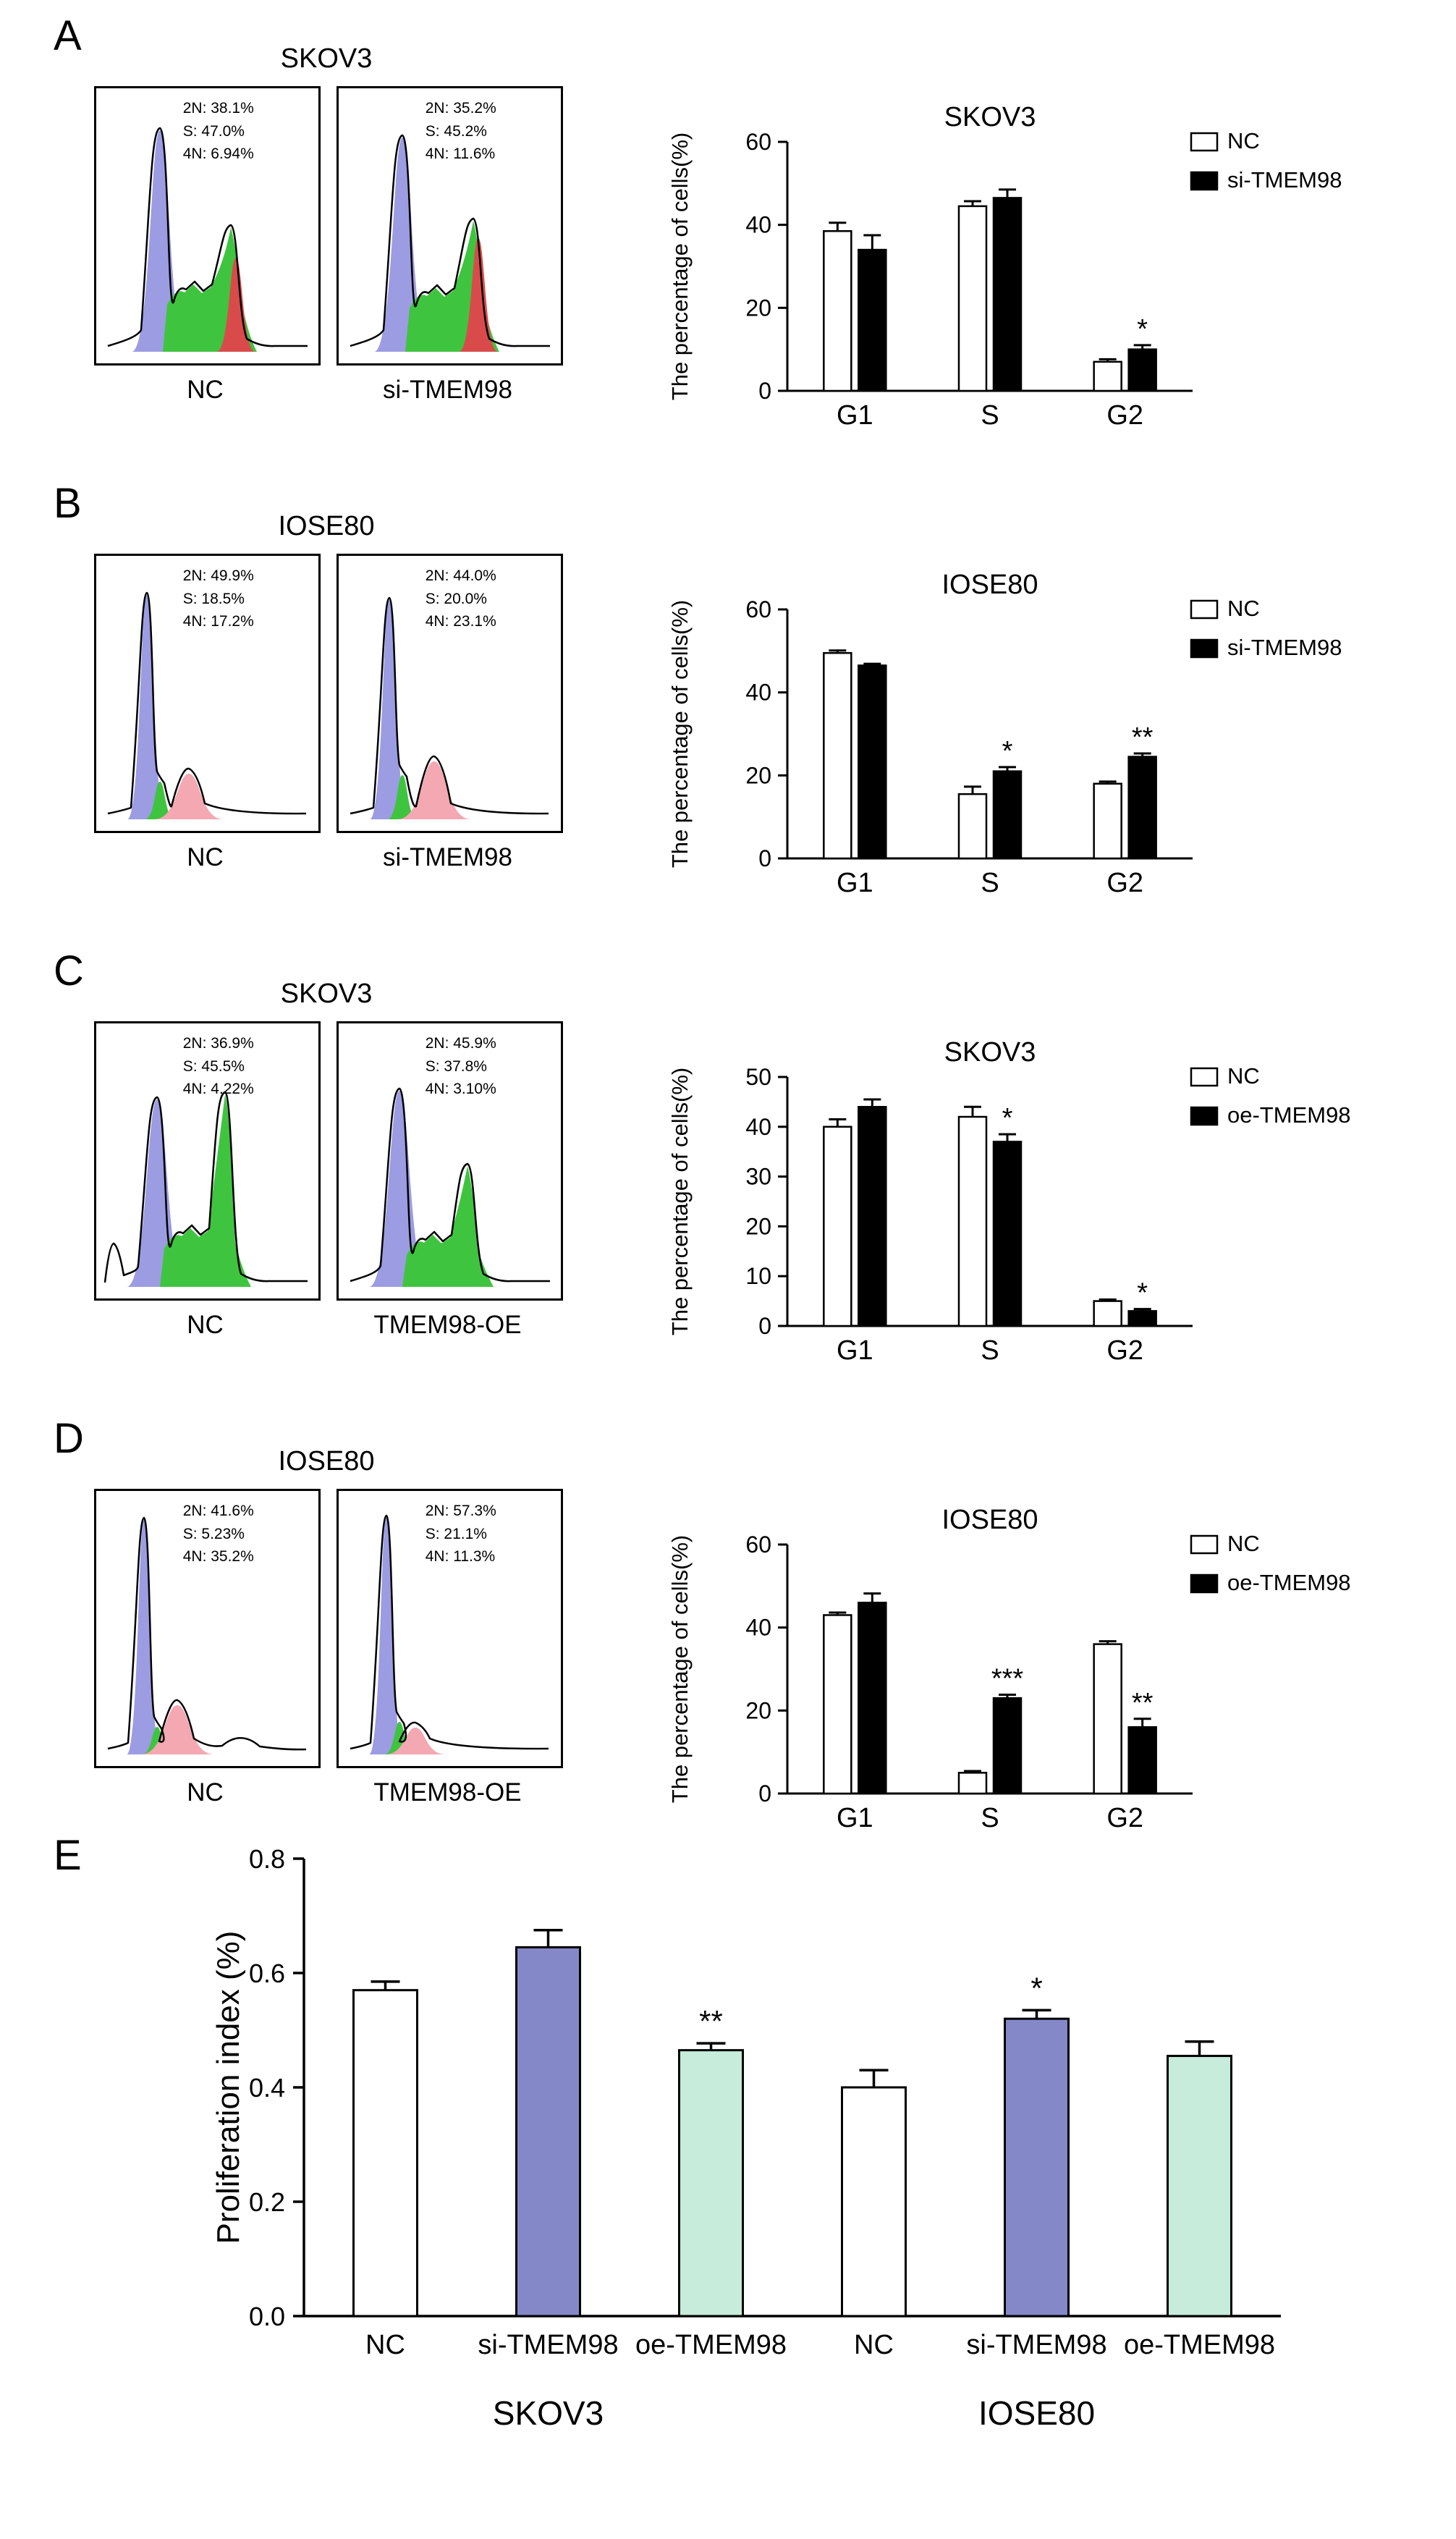 The image size is (1456, 2539). Describe the element at coordinates (680, 266) in the screenshot. I see `y-axis-label: The percentage of cells(%)` at that location.